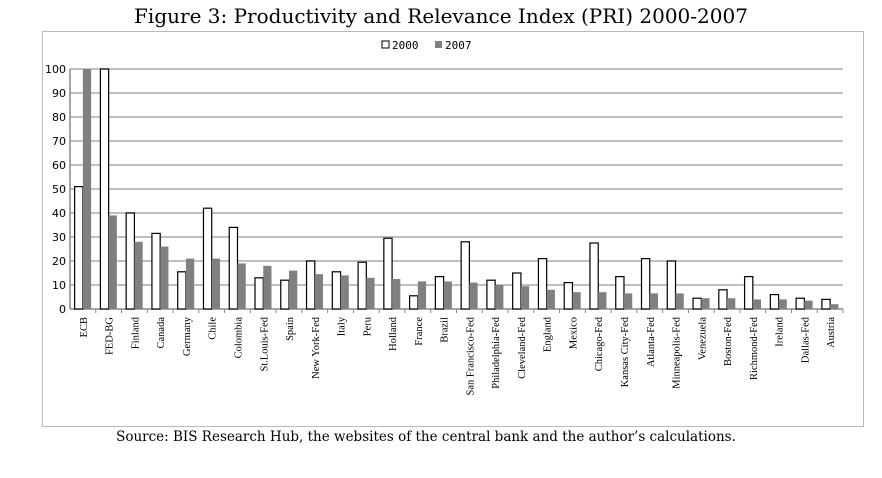  I want to click on legend-swatch-2000, so click(385, 44).